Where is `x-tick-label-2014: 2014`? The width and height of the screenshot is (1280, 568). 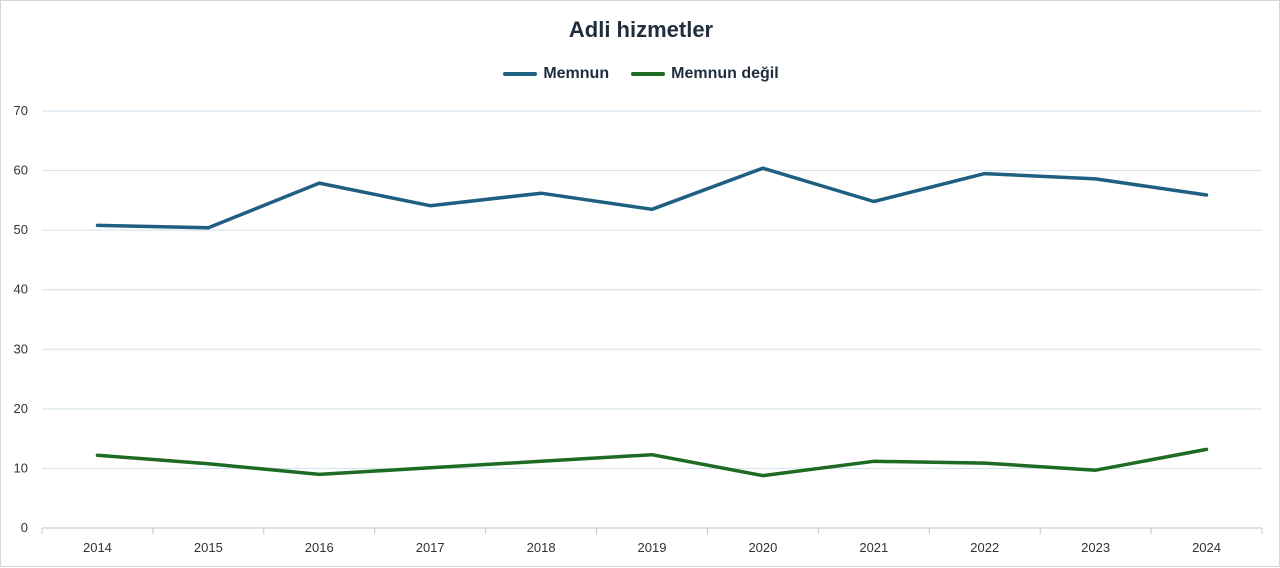
x-tick-label-2014: 2014 is located at coordinates (97, 547).